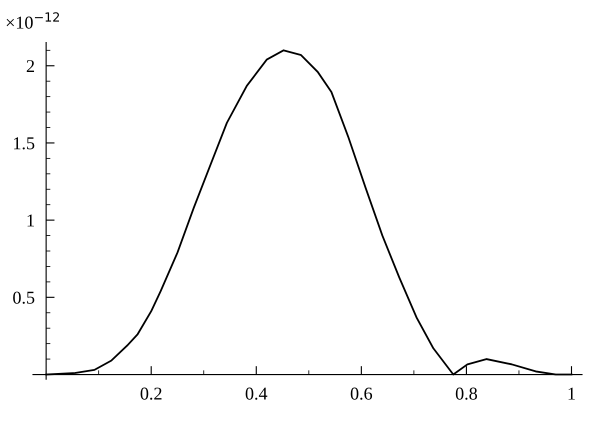 Image resolution: width=600 pixels, height=426 pixels. I want to click on x-tick-label: 0.2, so click(151, 394).